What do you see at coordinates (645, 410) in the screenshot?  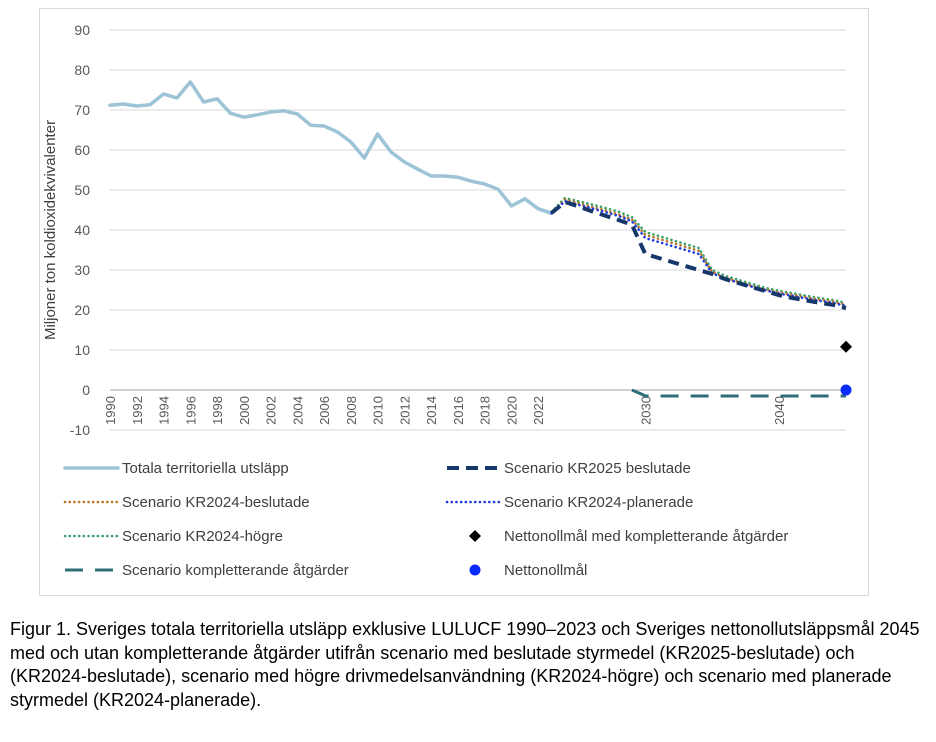 I see `x-tick-label: 2030` at bounding box center [645, 410].